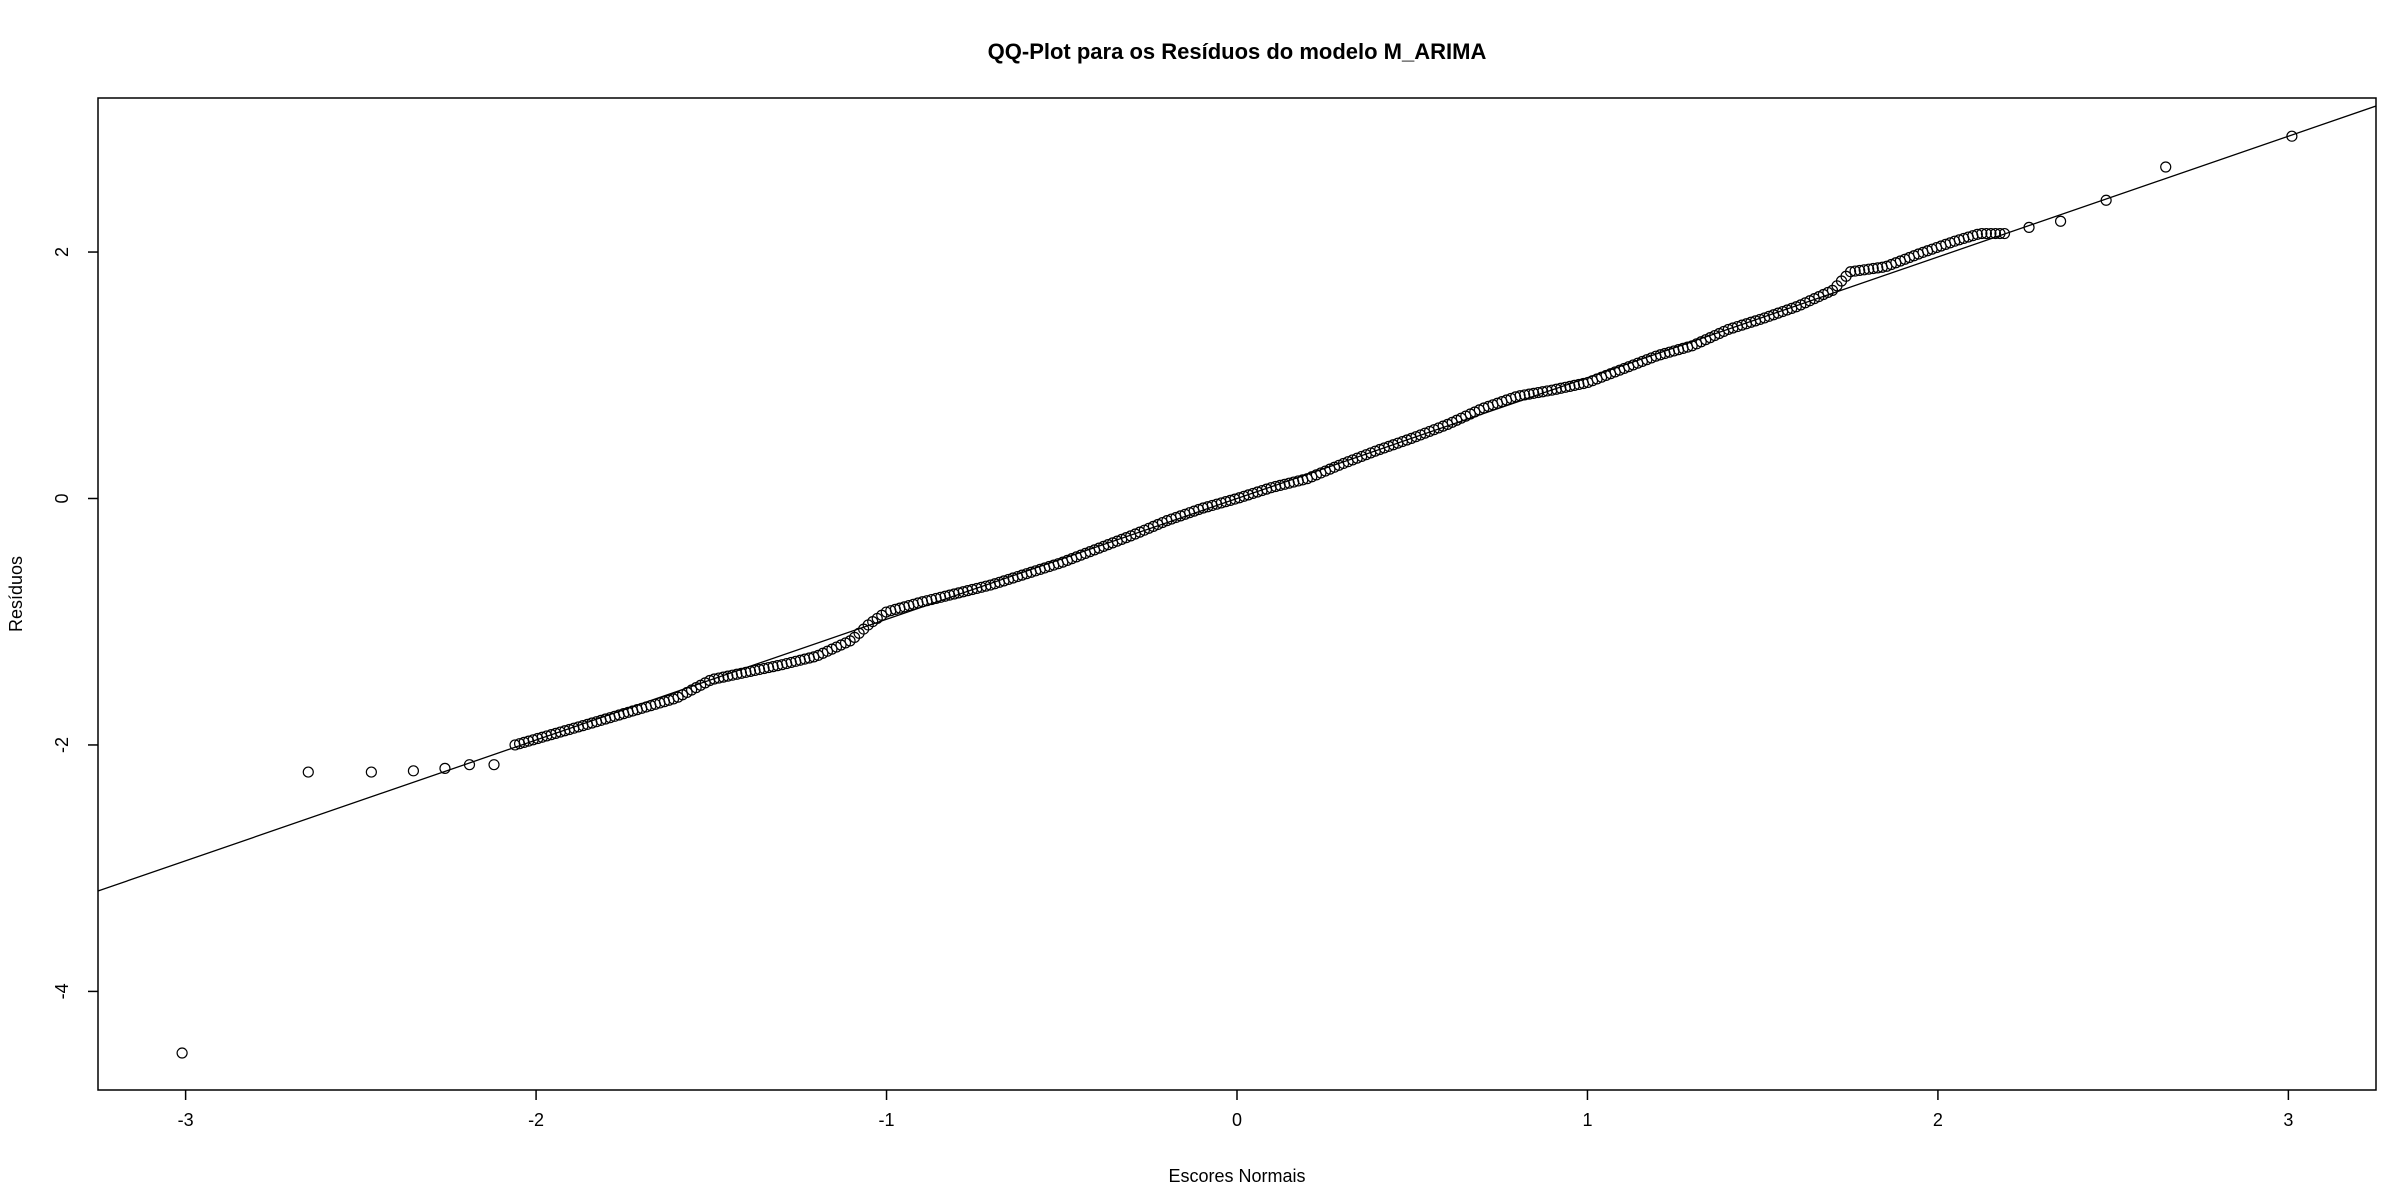 Image resolution: width=2400 pixels, height=1200 pixels. I want to click on x-tick-label: 3, so click(2288, 1120).